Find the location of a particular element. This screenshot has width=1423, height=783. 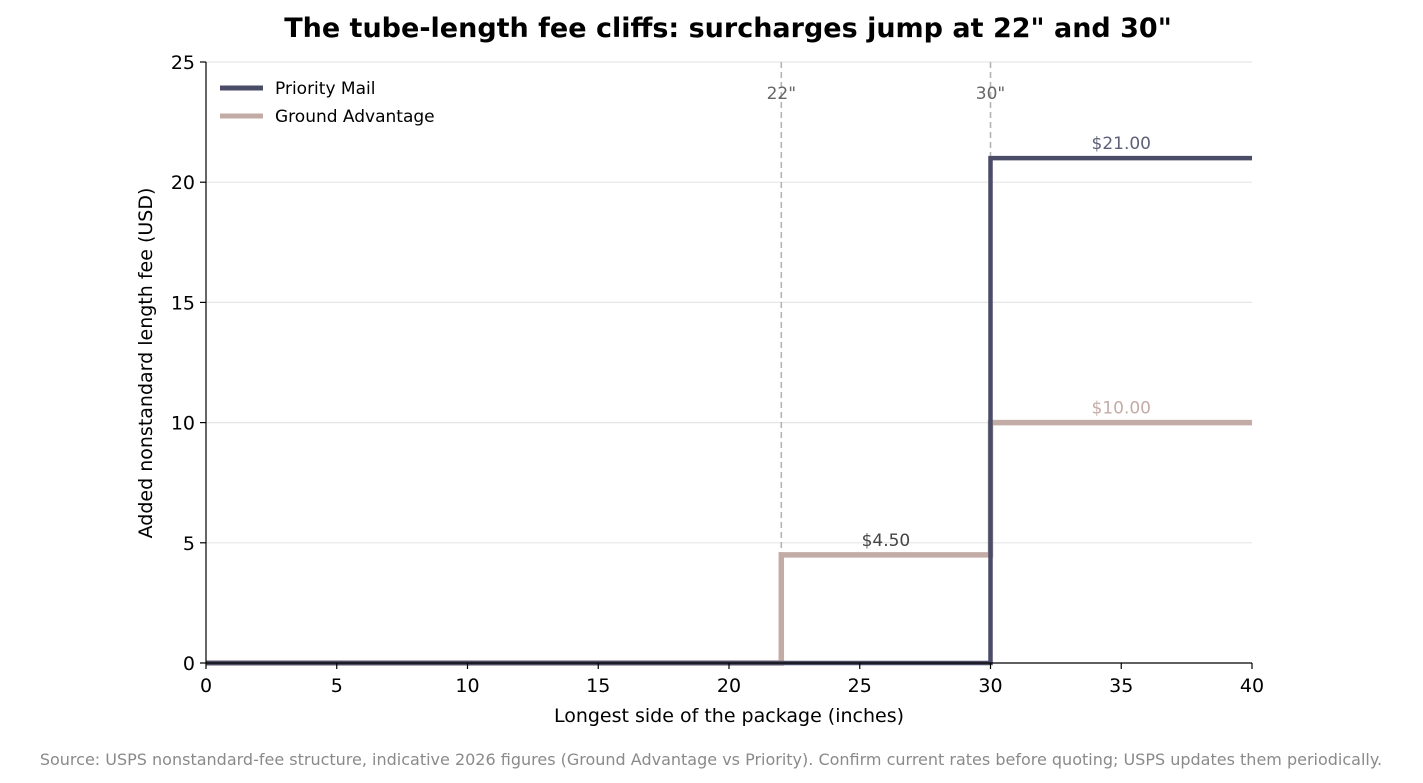

x-axis-ticks: 0 5 10 15 20 25 30 35 40 is located at coordinates (732, 680).